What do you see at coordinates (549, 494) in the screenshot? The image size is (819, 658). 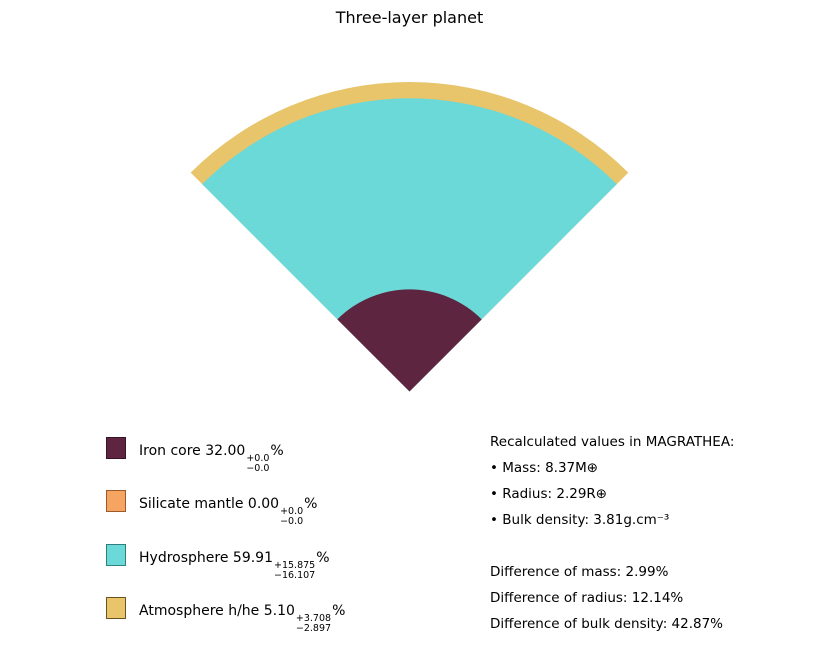 I see `info-radius: • Radius: 2.29R⊕` at bounding box center [549, 494].